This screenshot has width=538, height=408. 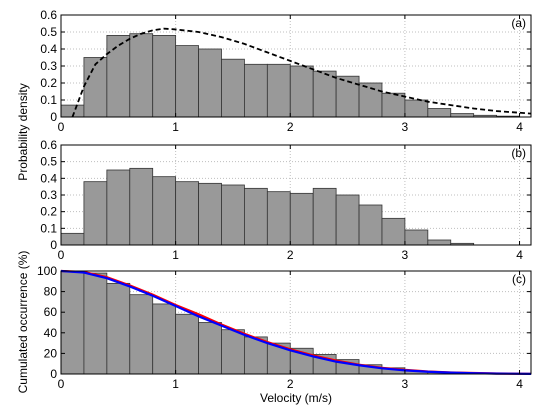 I want to click on ylabel-probability-density: Probability density, so click(x=23, y=131).